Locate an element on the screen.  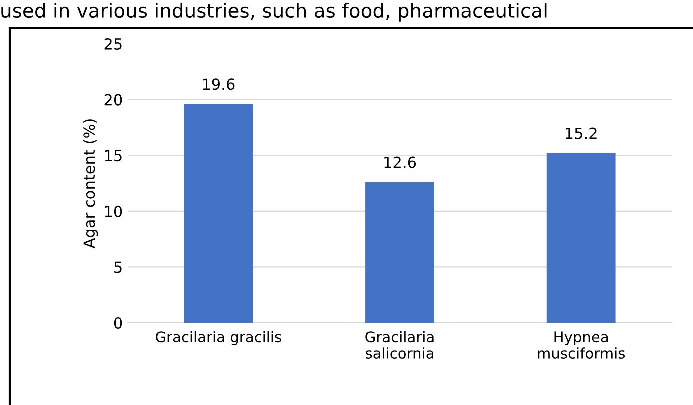
y-tick-label: 20 is located at coordinates (113, 100).